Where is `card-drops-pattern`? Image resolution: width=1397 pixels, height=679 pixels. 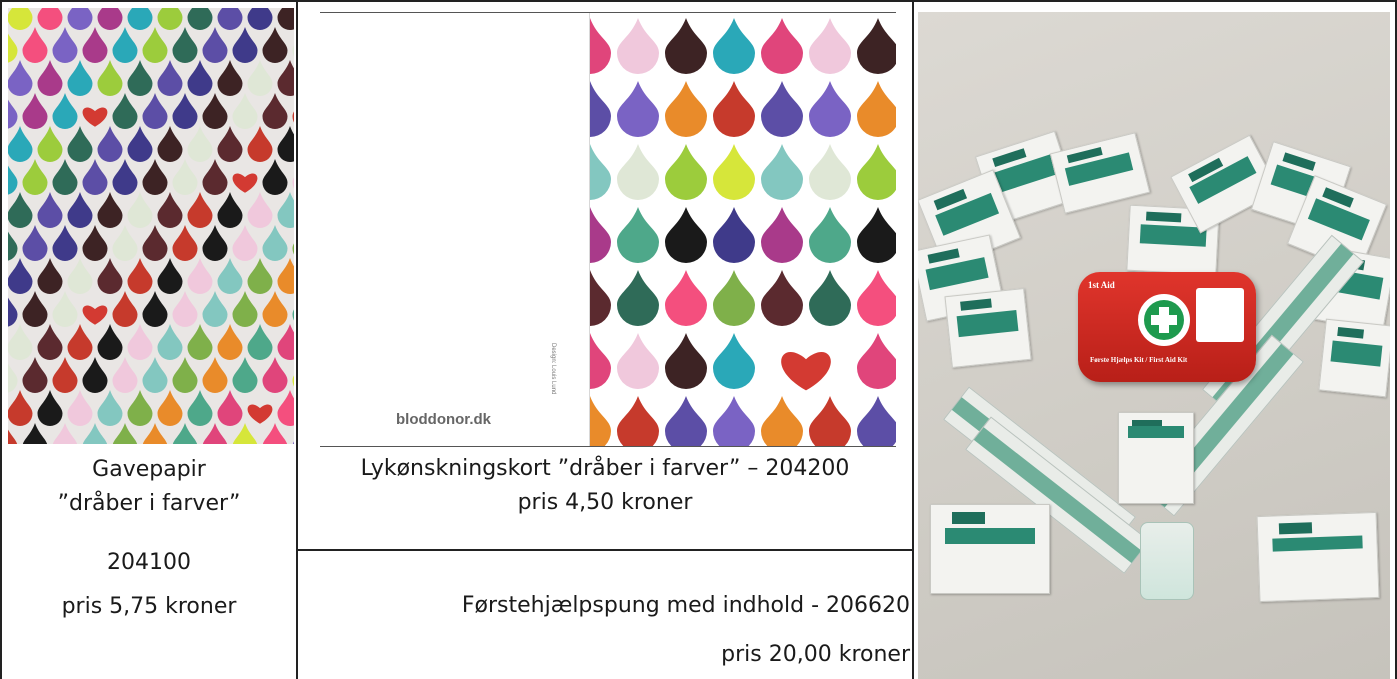 card-drops-pattern is located at coordinates (743, 232).